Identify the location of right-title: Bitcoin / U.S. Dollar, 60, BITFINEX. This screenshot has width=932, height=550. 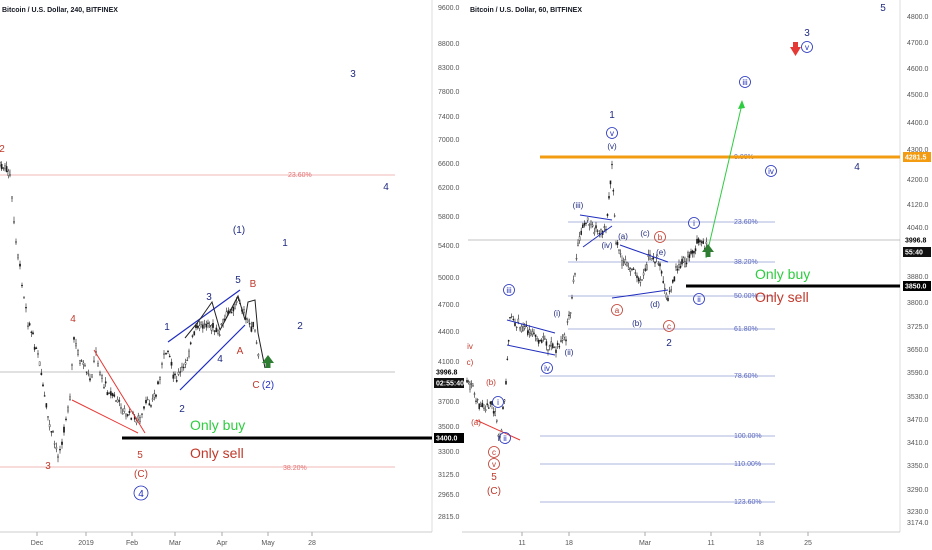
(526, 10).